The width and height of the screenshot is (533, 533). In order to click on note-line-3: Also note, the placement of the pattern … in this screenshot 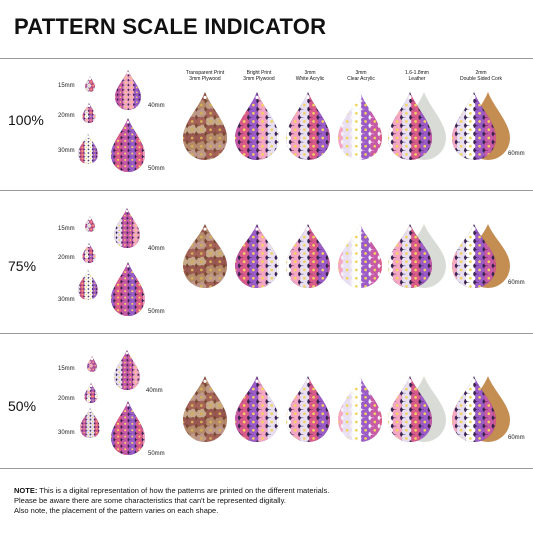, I will do `click(116, 510)`.